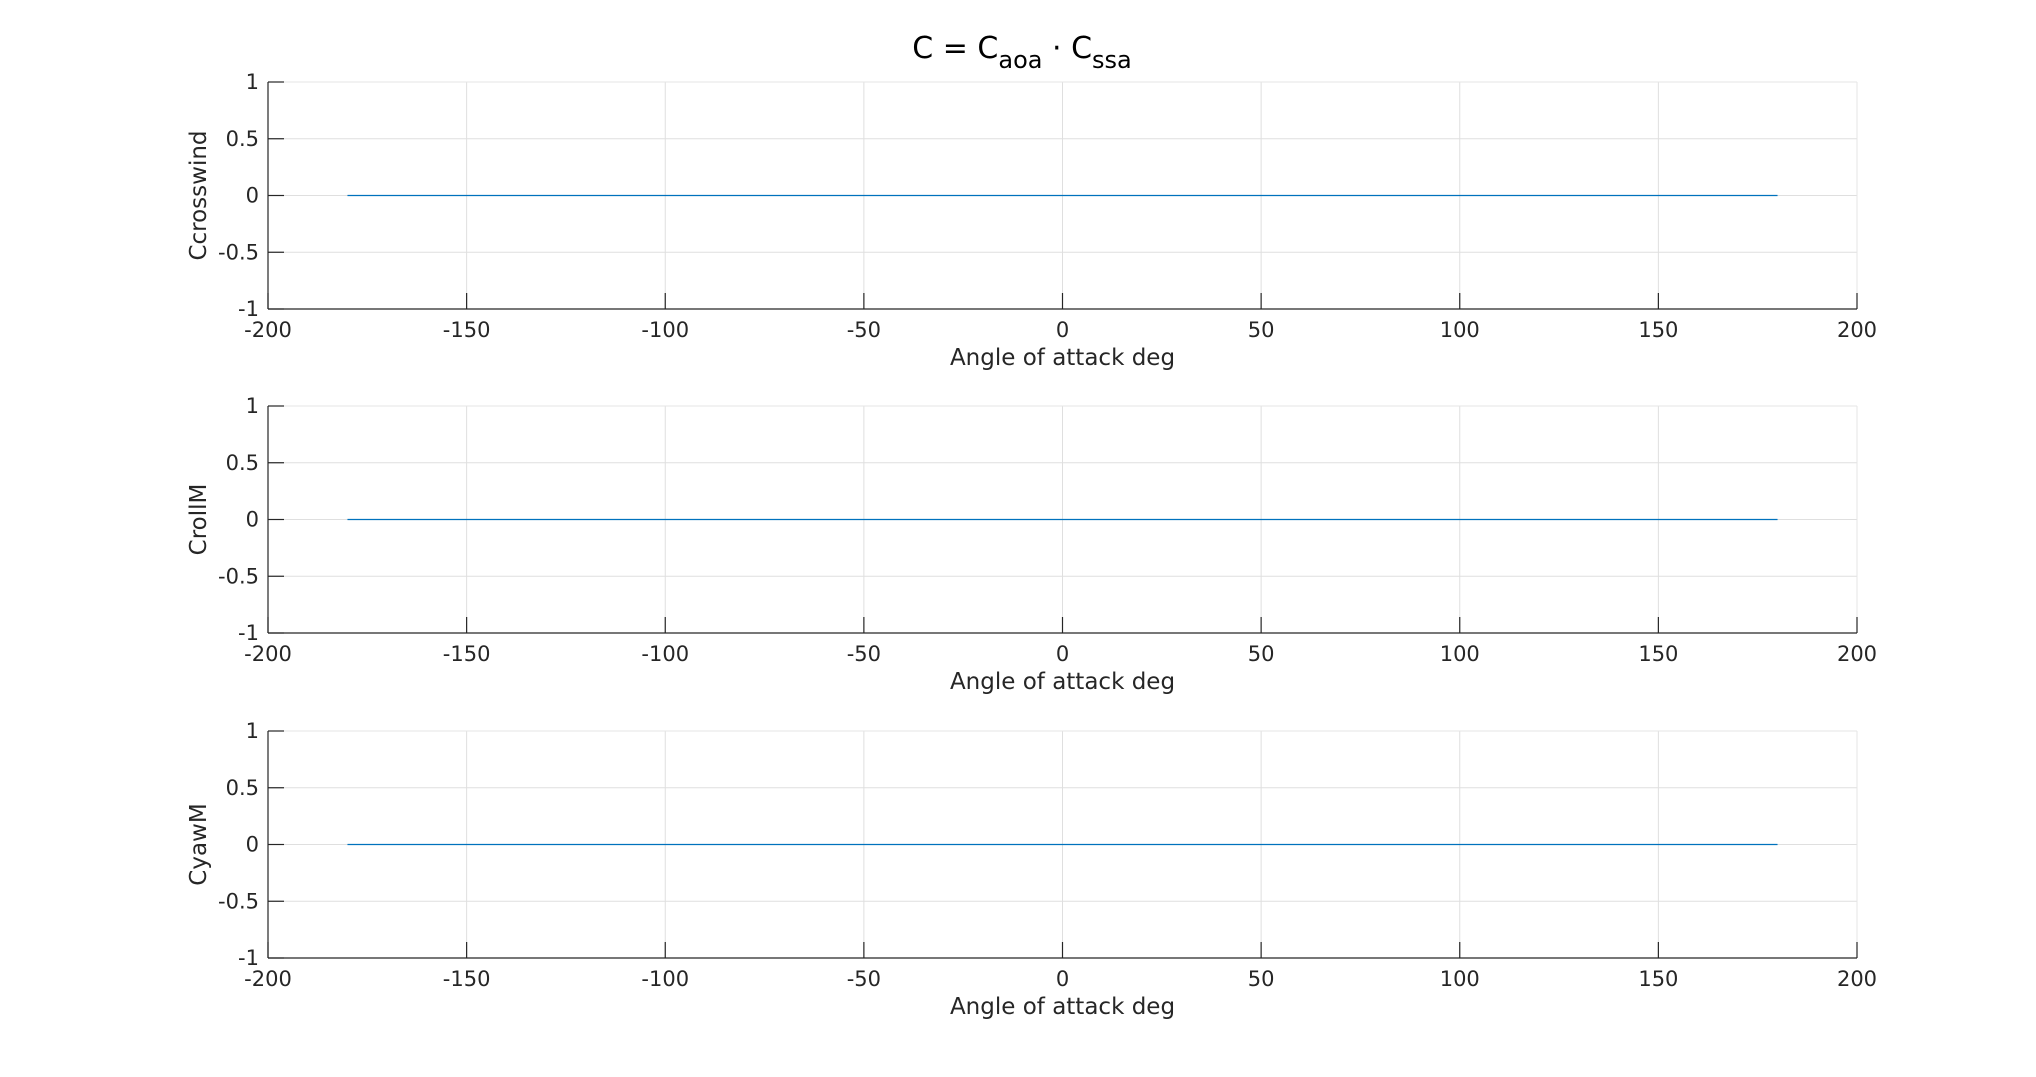 Image resolution: width=2036 pixels, height=1077 pixels. What do you see at coordinates (199, 520) in the screenshot?
I see `y-axis-title: CrollM` at bounding box center [199, 520].